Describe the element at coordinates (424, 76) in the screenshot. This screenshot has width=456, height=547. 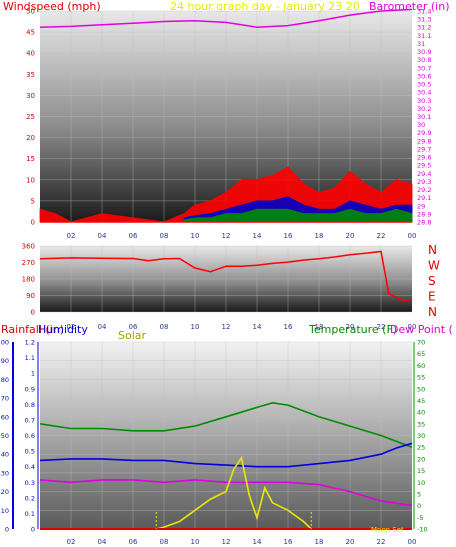
I see `y-tick-label: 30.6` at that location.